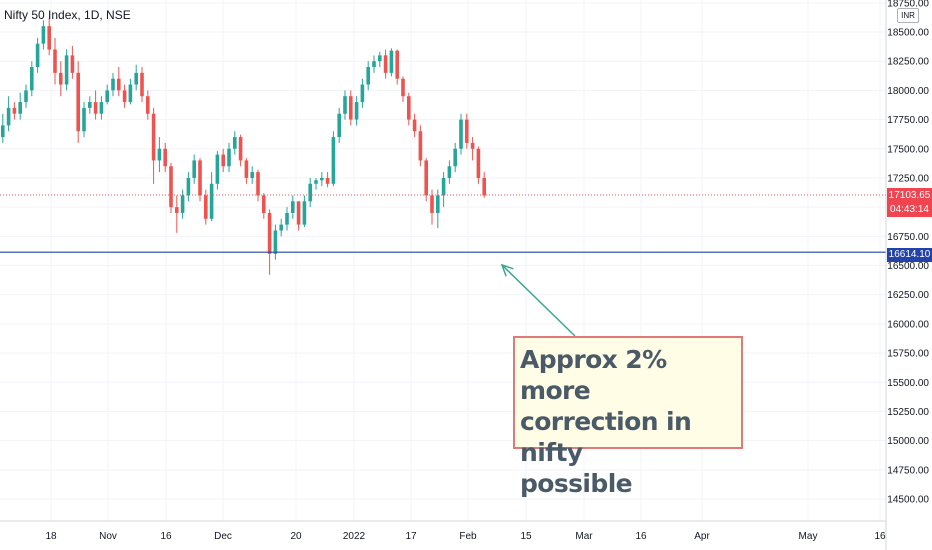 This screenshot has height=550, width=932. Describe the element at coordinates (908, 412) in the screenshot. I see `y-tick-label: 15250.00` at that location.